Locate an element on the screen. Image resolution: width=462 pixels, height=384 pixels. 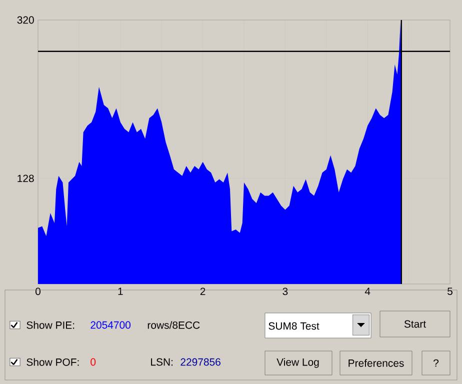
text: 0 is located at coordinates (93, 362).